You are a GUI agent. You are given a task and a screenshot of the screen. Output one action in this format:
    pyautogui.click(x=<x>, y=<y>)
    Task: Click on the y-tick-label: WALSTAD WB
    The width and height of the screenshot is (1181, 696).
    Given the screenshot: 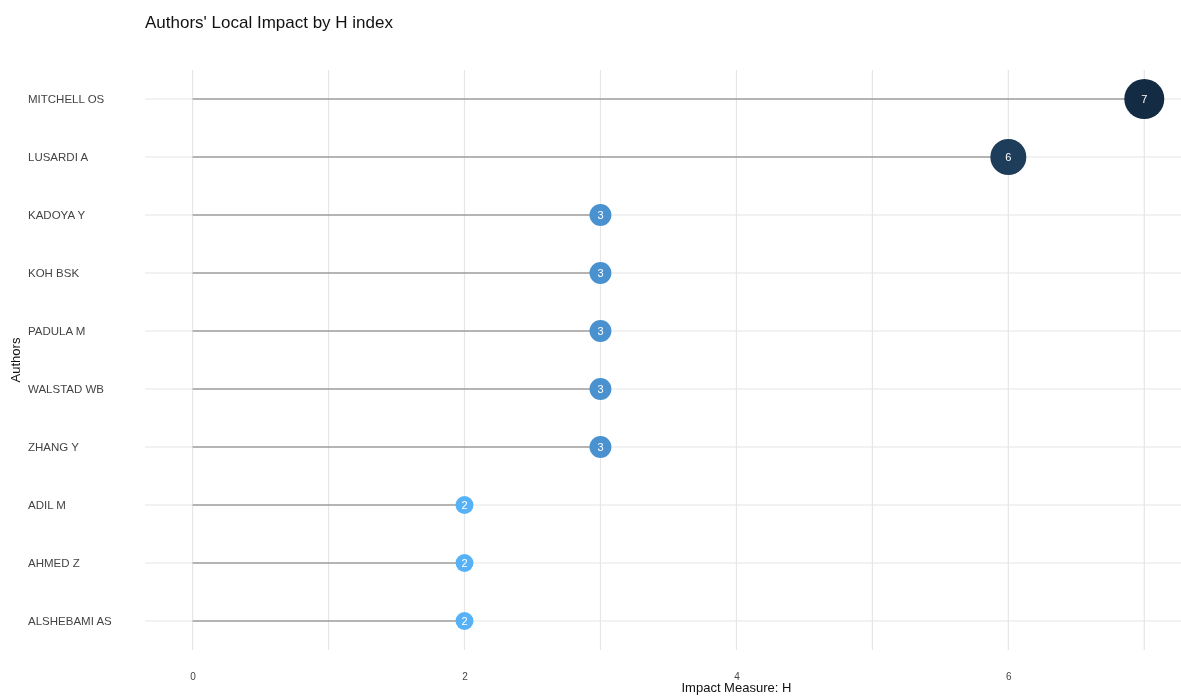 What is the action you would take?
    pyautogui.click(x=66, y=389)
    